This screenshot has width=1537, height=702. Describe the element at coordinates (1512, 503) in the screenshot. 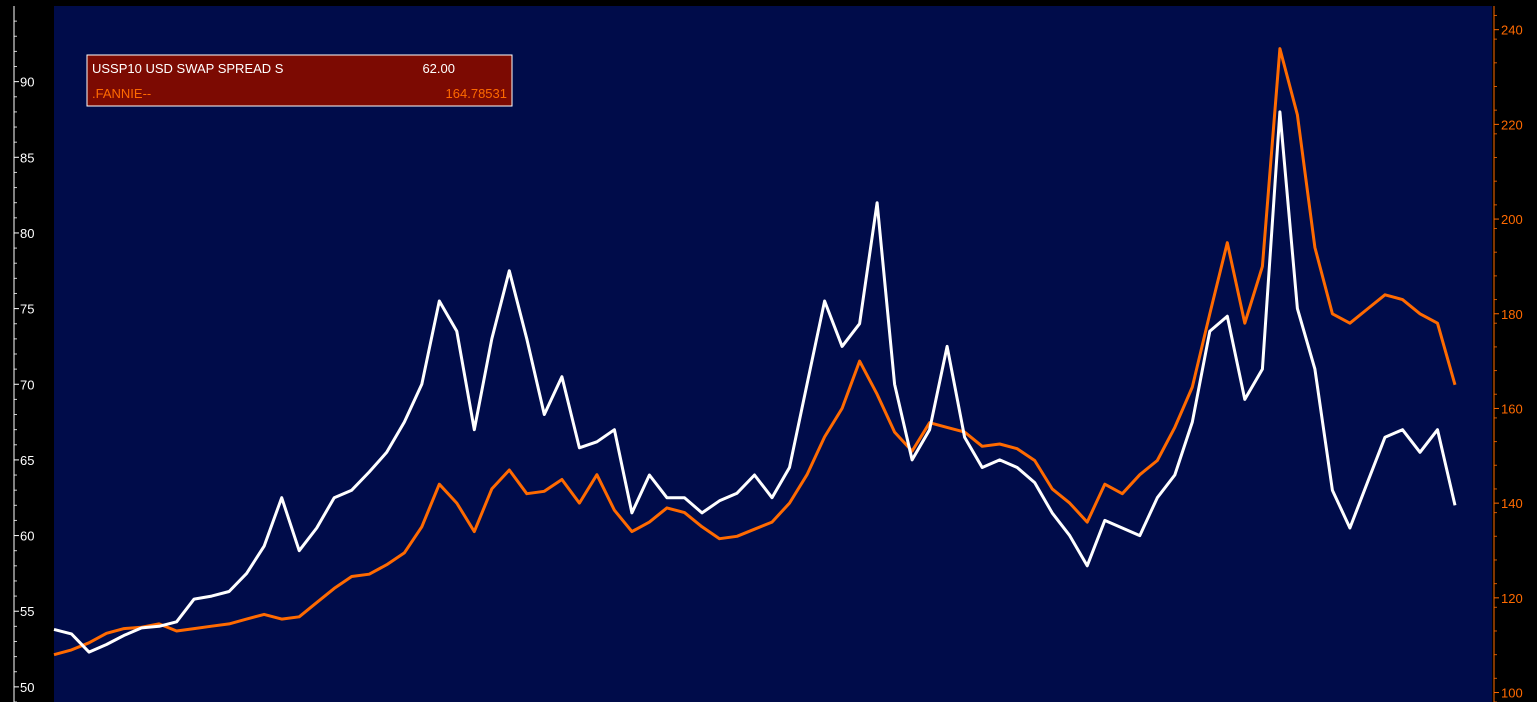

I see `right-tick-label: 140` at that location.